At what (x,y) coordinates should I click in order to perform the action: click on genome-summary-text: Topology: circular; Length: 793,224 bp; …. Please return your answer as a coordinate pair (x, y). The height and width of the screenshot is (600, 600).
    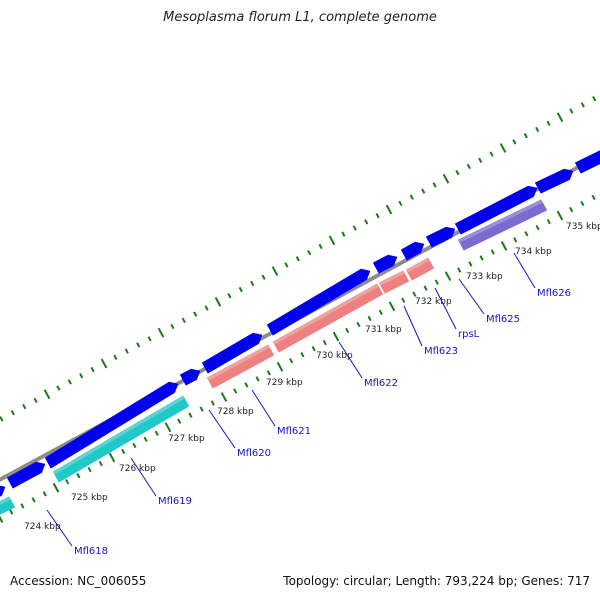
    Looking at the image, I should click on (436, 581).